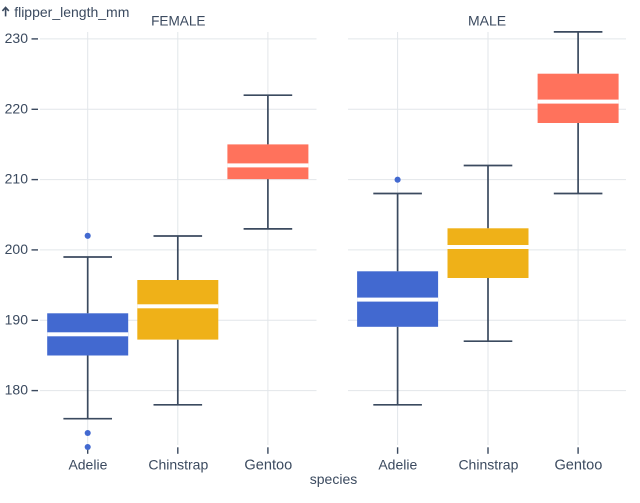 The image size is (640, 503). I want to click on svg-text: 180, so click(17, 390).